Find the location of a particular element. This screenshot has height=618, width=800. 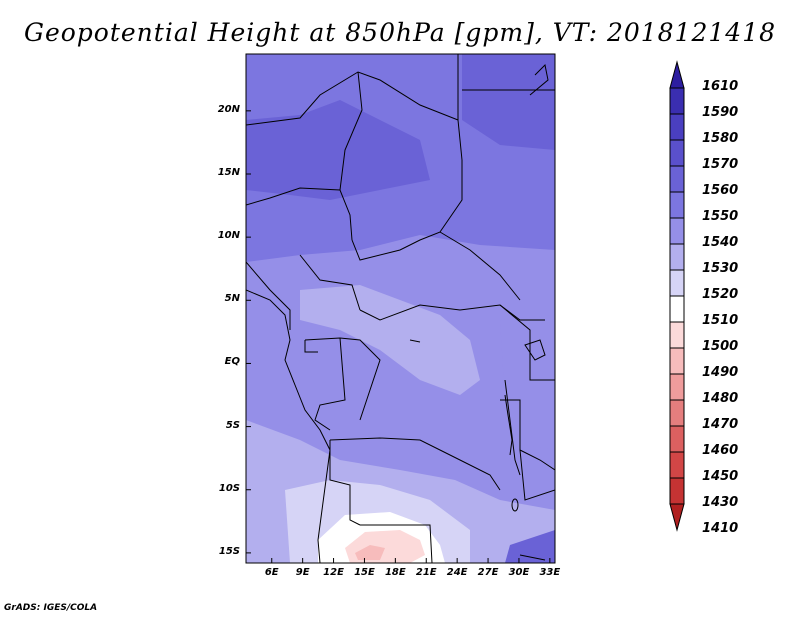

x-tick-label: 18E is located at coordinates (395, 572).